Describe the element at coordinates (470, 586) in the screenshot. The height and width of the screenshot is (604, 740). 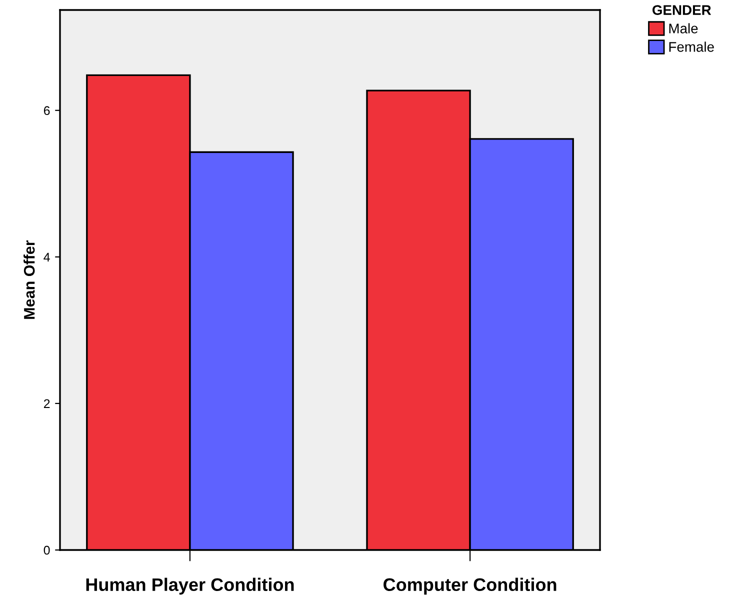
I see `x-tick-label: Computer Condition` at that location.